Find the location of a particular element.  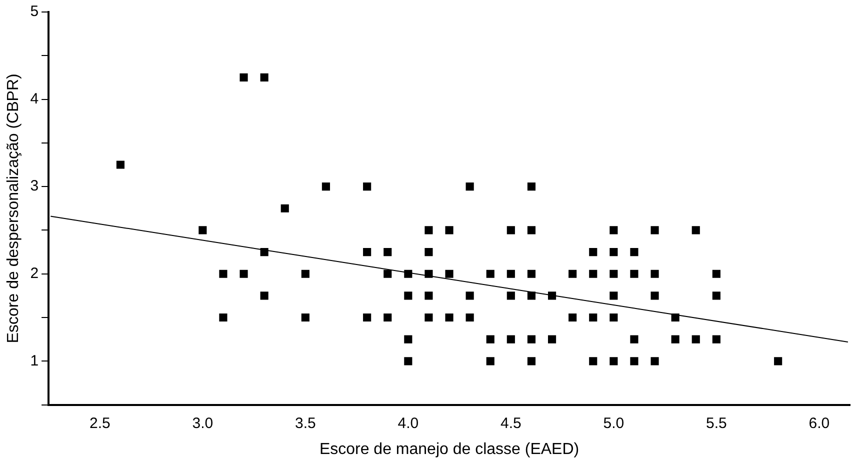

x-tick-label: 6.0 is located at coordinates (819, 423).